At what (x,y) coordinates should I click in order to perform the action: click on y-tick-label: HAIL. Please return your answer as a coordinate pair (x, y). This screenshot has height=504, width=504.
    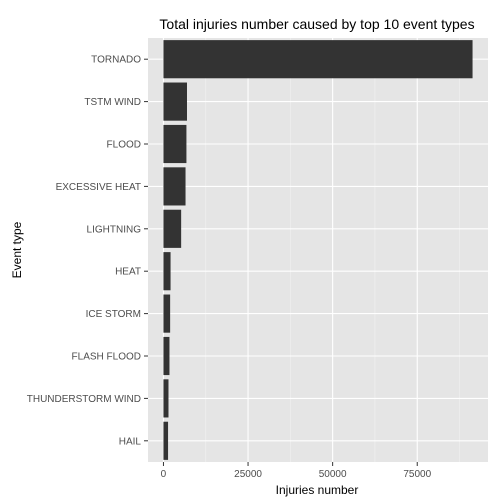
    Looking at the image, I should click on (130, 441).